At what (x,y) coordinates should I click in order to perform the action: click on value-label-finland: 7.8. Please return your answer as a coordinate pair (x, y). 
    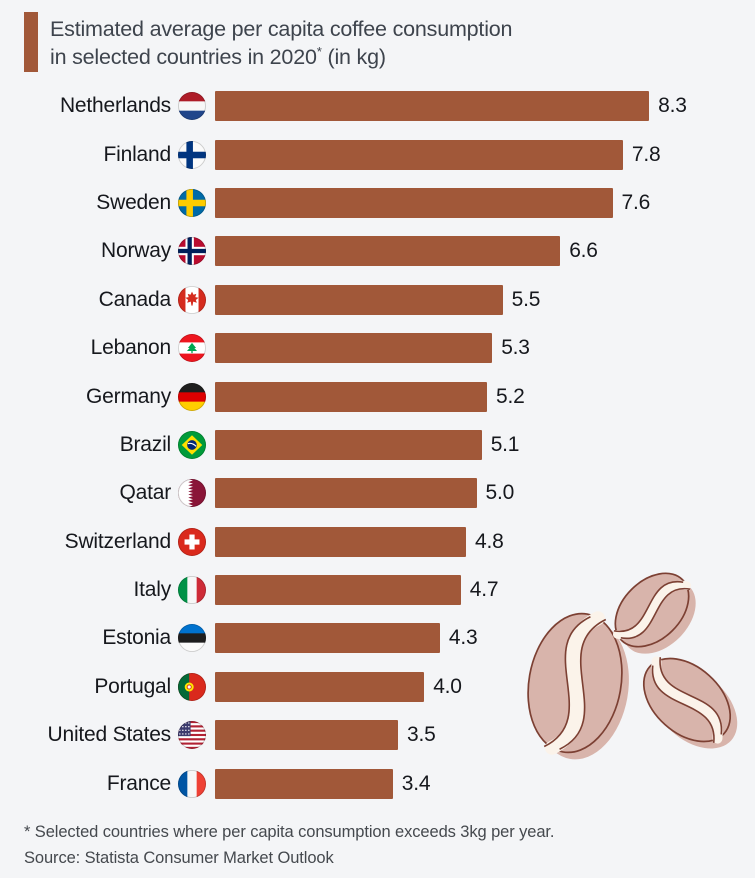
    Looking at the image, I should click on (646, 154).